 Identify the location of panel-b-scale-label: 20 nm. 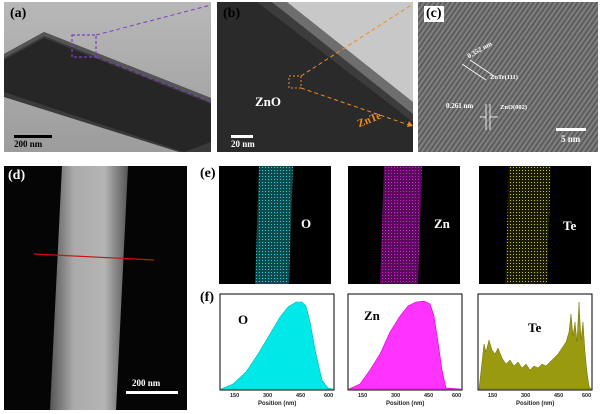
(243, 144).